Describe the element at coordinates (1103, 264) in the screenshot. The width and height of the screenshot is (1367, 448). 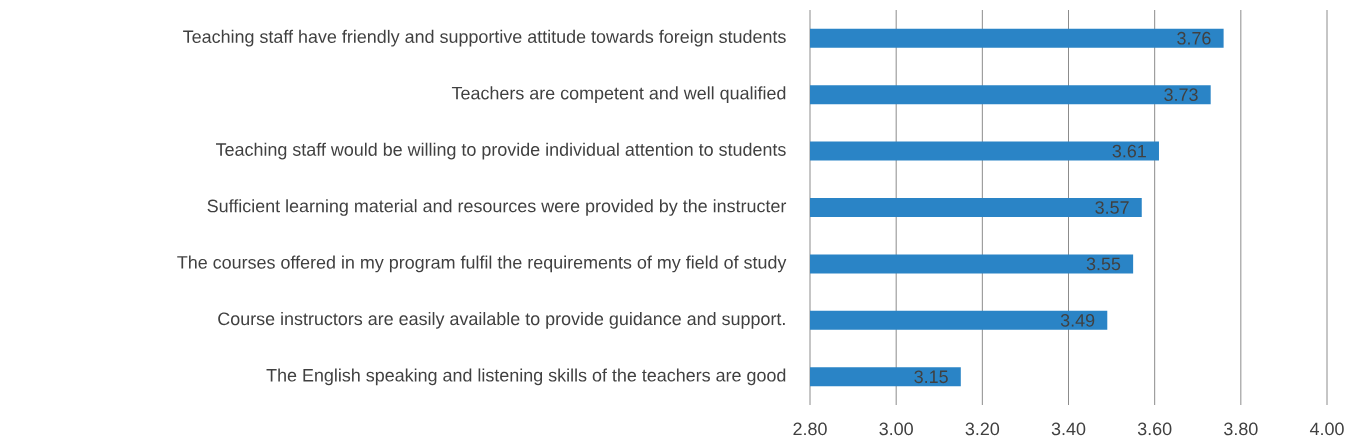
I see `data-label: 3.55` at that location.